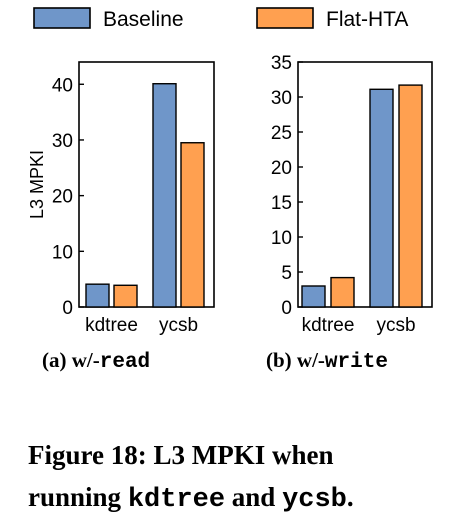 This screenshot has height=525, width=453. I want to click on legend-label-2: Flat-HTA, so click(367, 19).